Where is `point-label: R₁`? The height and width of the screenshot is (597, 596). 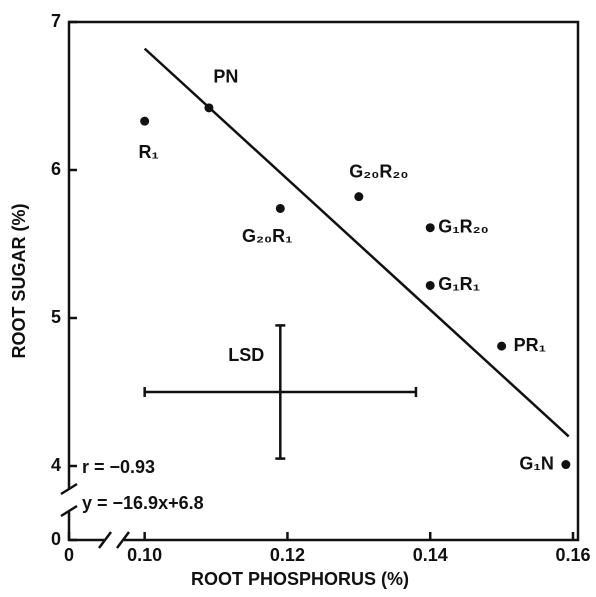 point-label: R₁ is located at coordinates (148, 152).